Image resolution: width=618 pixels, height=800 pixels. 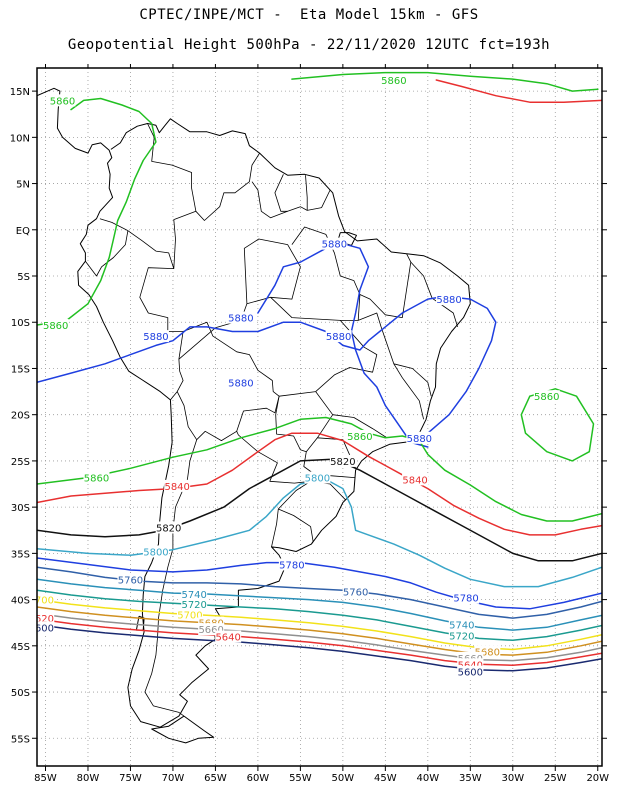 What do you see at coordinates (20, 323) in the screenshot?
I see `y-tick-label: 10S` at bounding box center [20, 323].